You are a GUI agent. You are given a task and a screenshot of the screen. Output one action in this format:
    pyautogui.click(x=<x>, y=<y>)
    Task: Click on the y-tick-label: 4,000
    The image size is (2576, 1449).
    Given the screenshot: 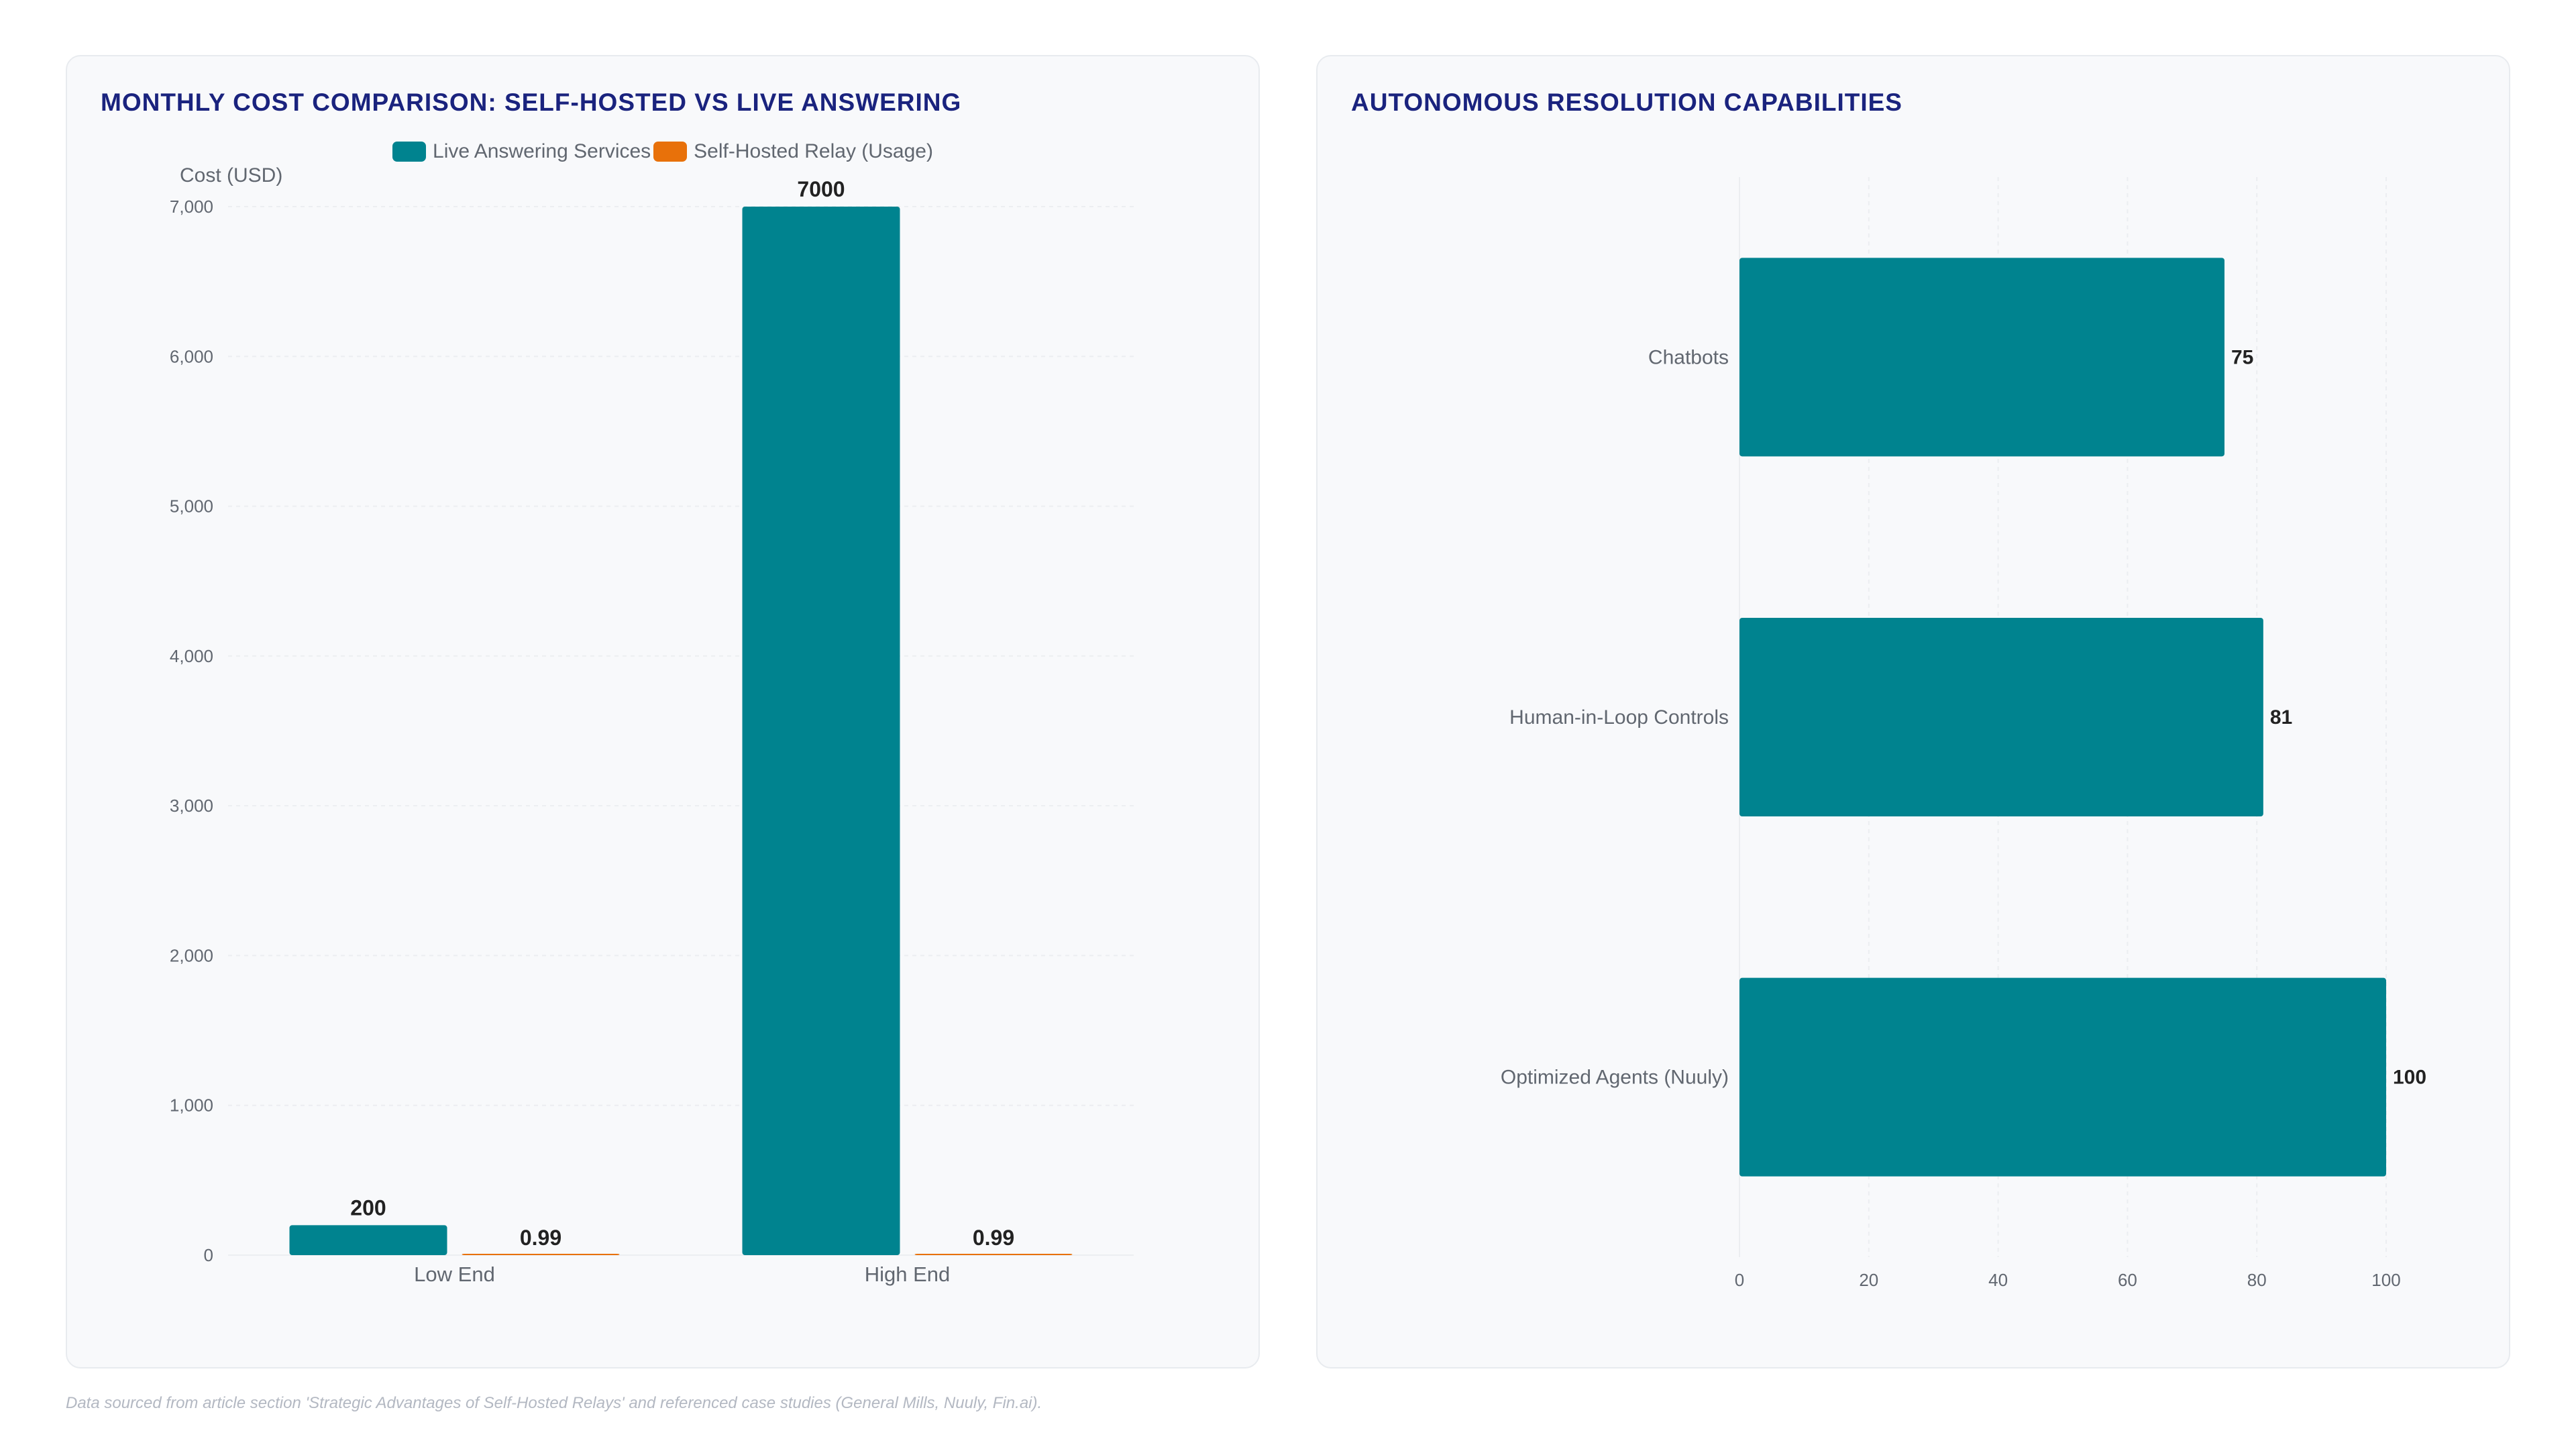 What is the action you would take?
    pyautogui.click(x=191, y=656)
    